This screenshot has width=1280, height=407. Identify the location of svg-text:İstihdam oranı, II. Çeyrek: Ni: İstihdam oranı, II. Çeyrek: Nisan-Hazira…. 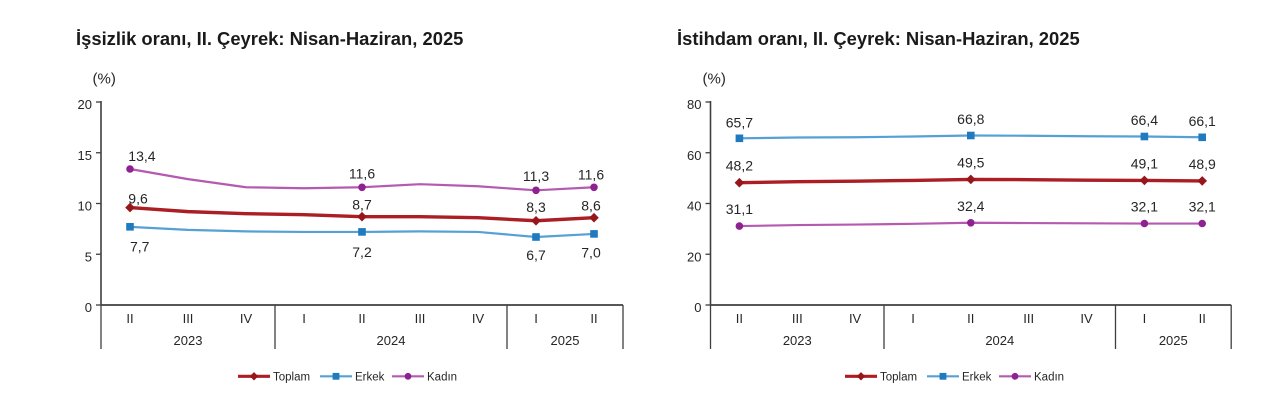
(878, 38).